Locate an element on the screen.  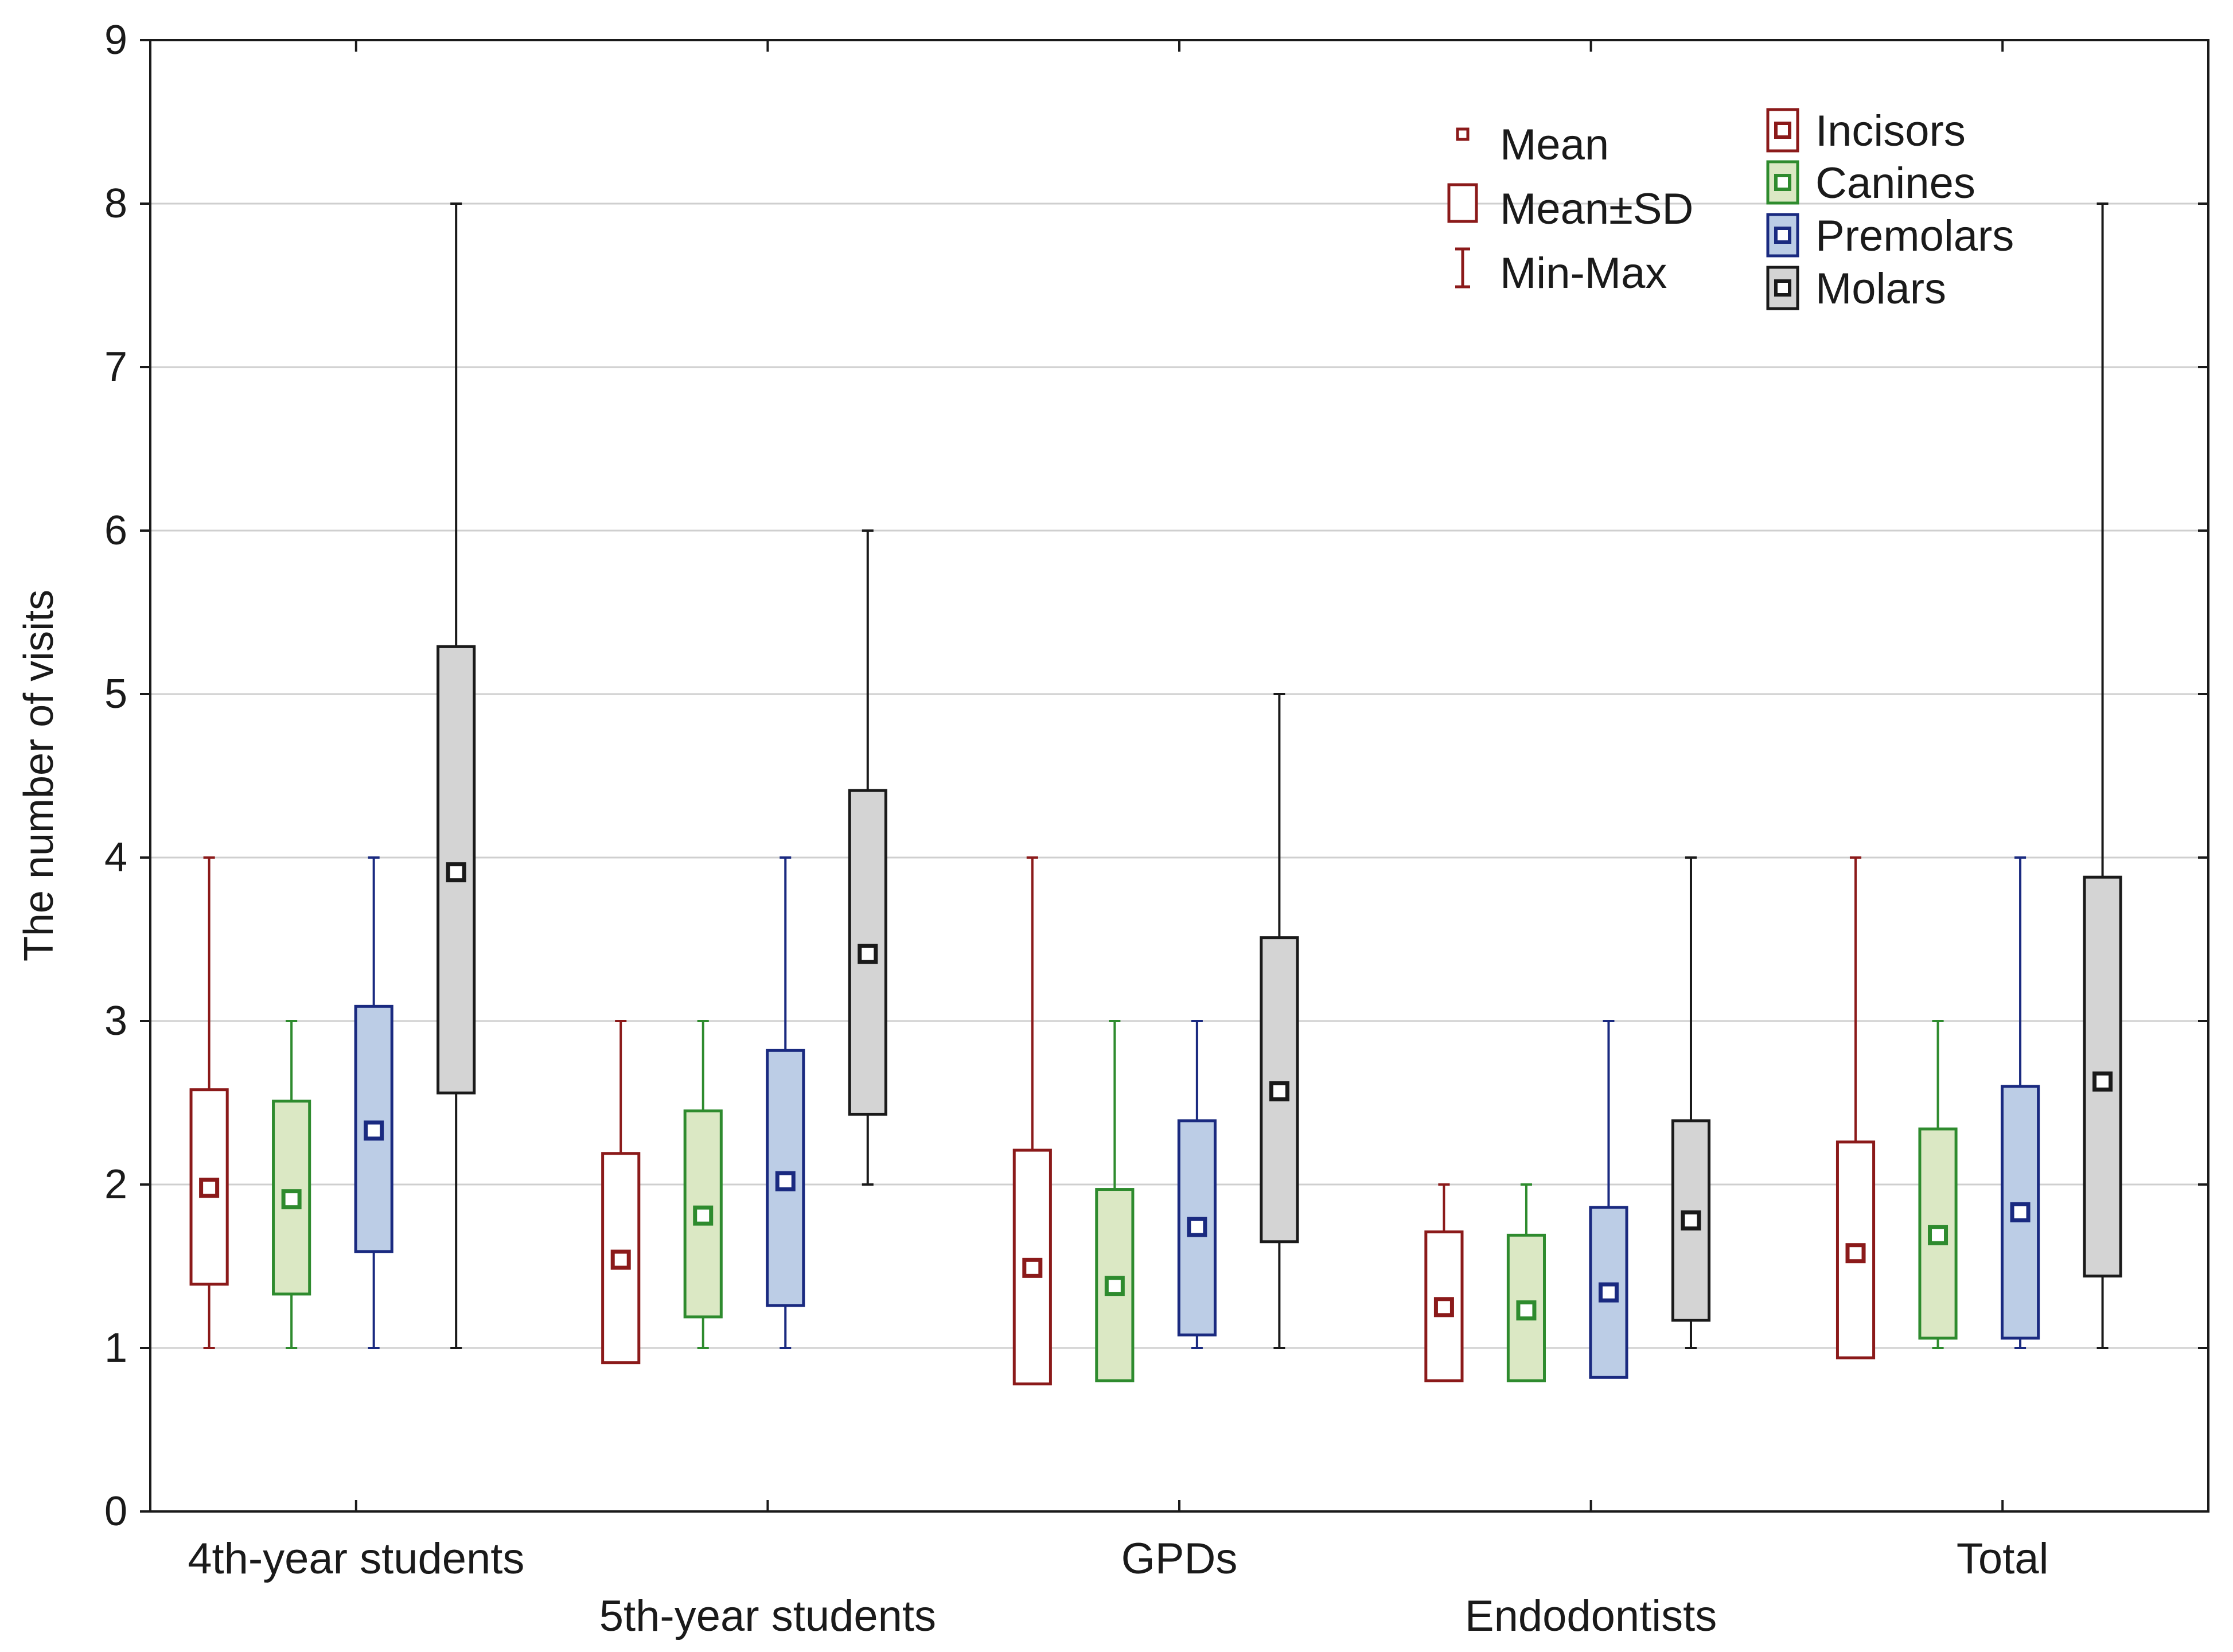
x-tick-label: GPDs is located at coordinates (1179, 1558).